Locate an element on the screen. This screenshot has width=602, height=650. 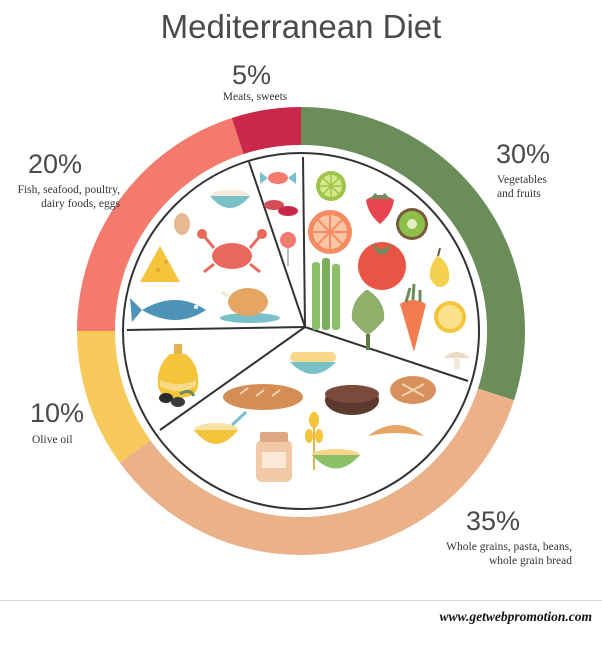
bread-loaf-icon is located at coordinates (263, 397).